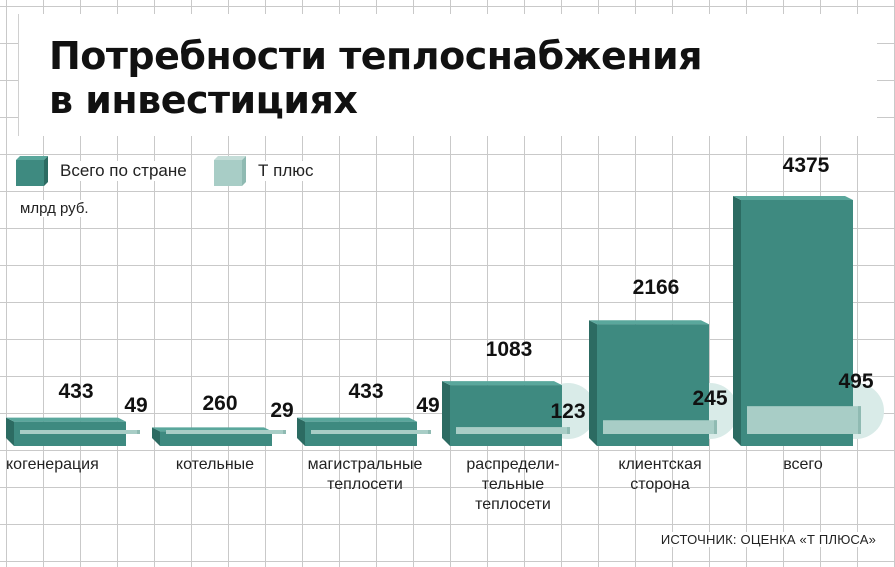 This screenshot has width=895, height=567. Describe the element at coordinates (859, 420) in the screenshot. I see `bar-tplus-edge-overall` at that location.